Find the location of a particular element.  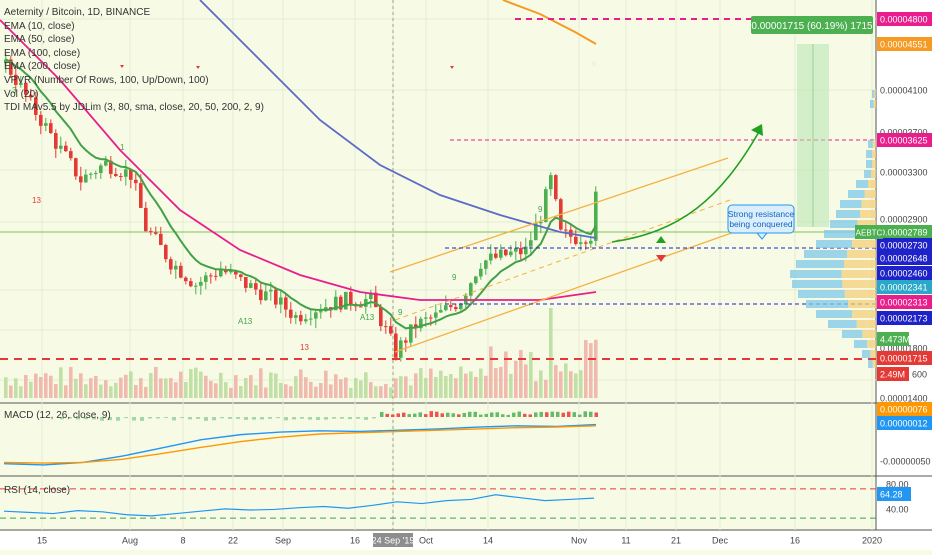

macd-label-box is located at coordinates (904, 423).